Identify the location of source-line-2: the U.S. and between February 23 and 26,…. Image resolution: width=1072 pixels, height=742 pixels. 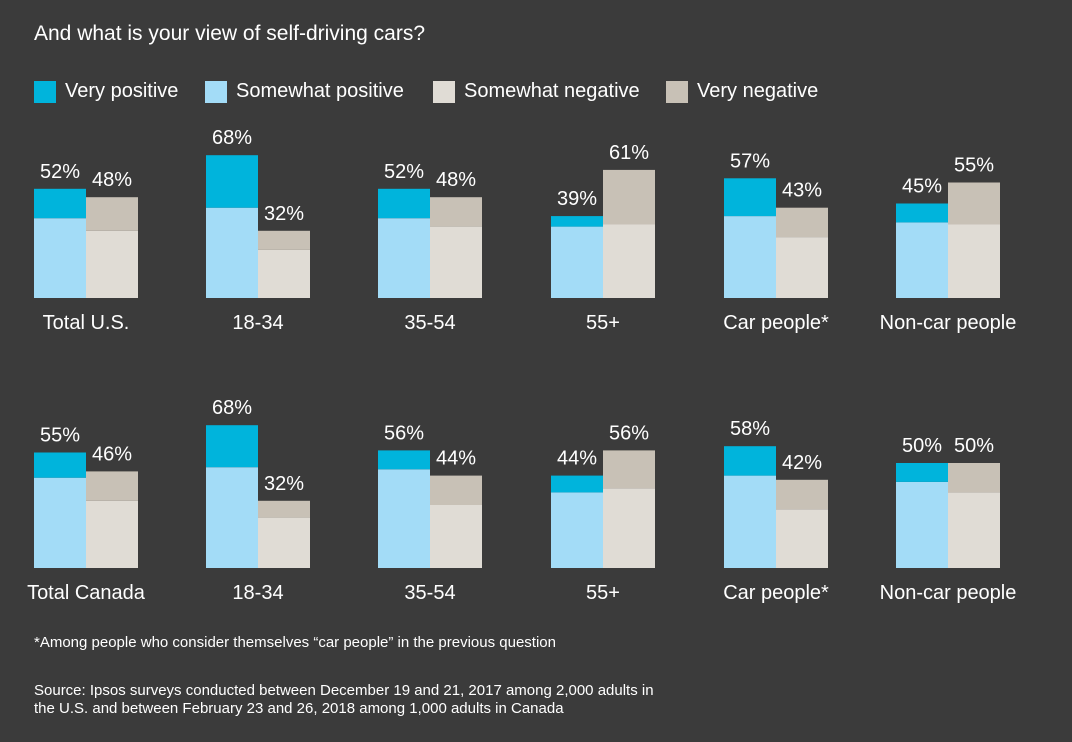
(299, 708).